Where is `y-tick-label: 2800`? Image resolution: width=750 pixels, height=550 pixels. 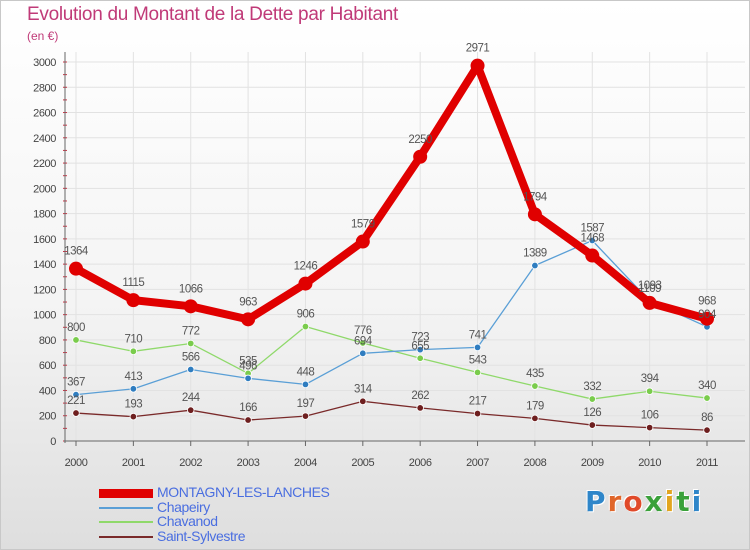
y-tick-label: 2800 is located at coordinates (44, 88).